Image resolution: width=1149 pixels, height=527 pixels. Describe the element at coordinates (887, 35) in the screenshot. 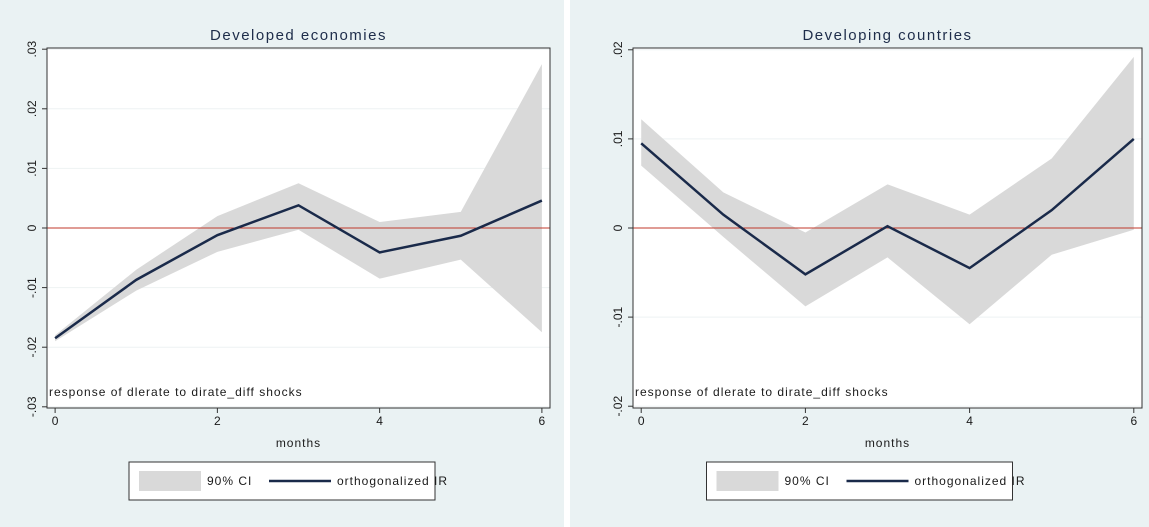

I see `chart-title: Developing countries` at that location.